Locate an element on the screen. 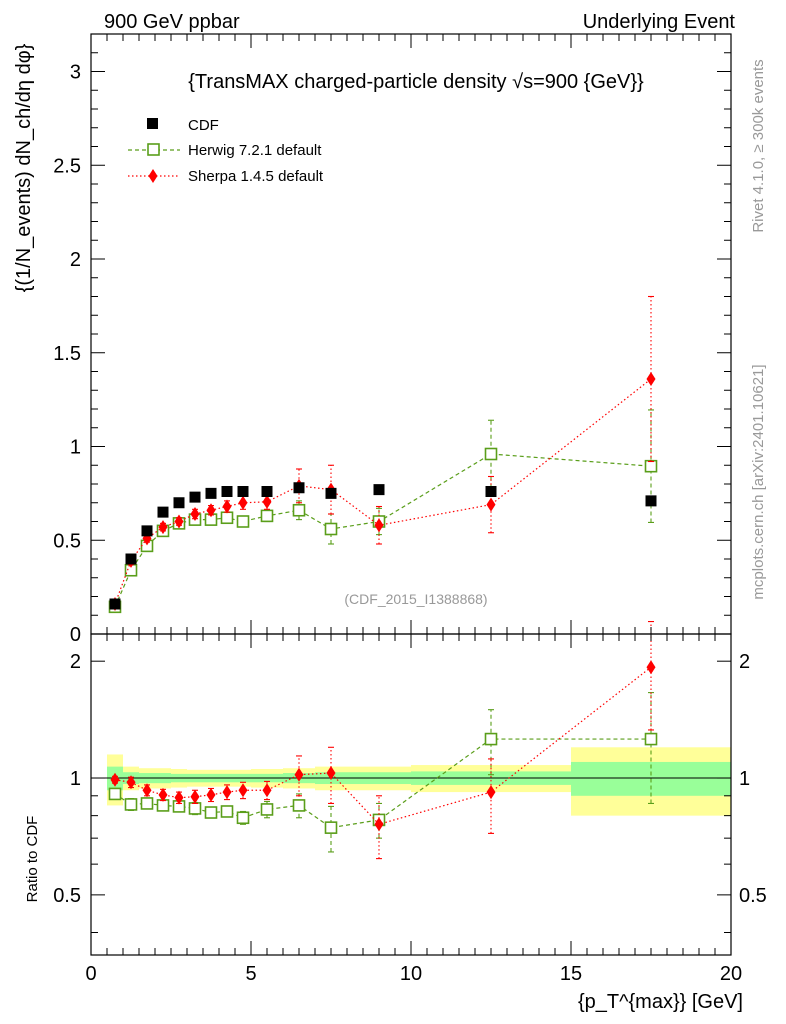 This screenshot has height=1024, width=786. analysis-watermark: (CDF_2015_I1388868) is located at coordinates (415, 599).